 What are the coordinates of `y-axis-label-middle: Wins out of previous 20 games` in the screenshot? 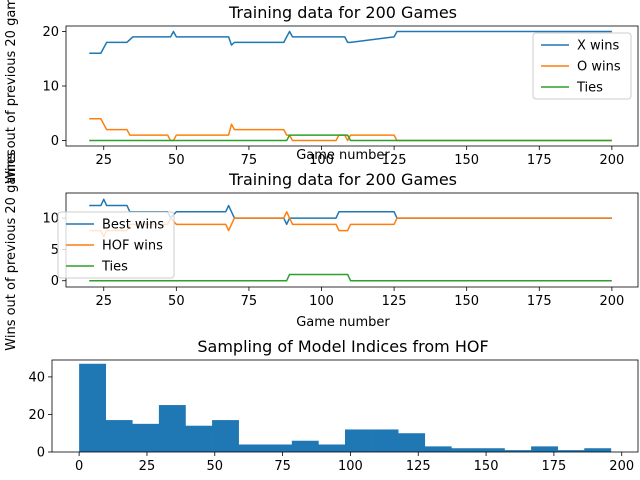 It's located at (11, 250).